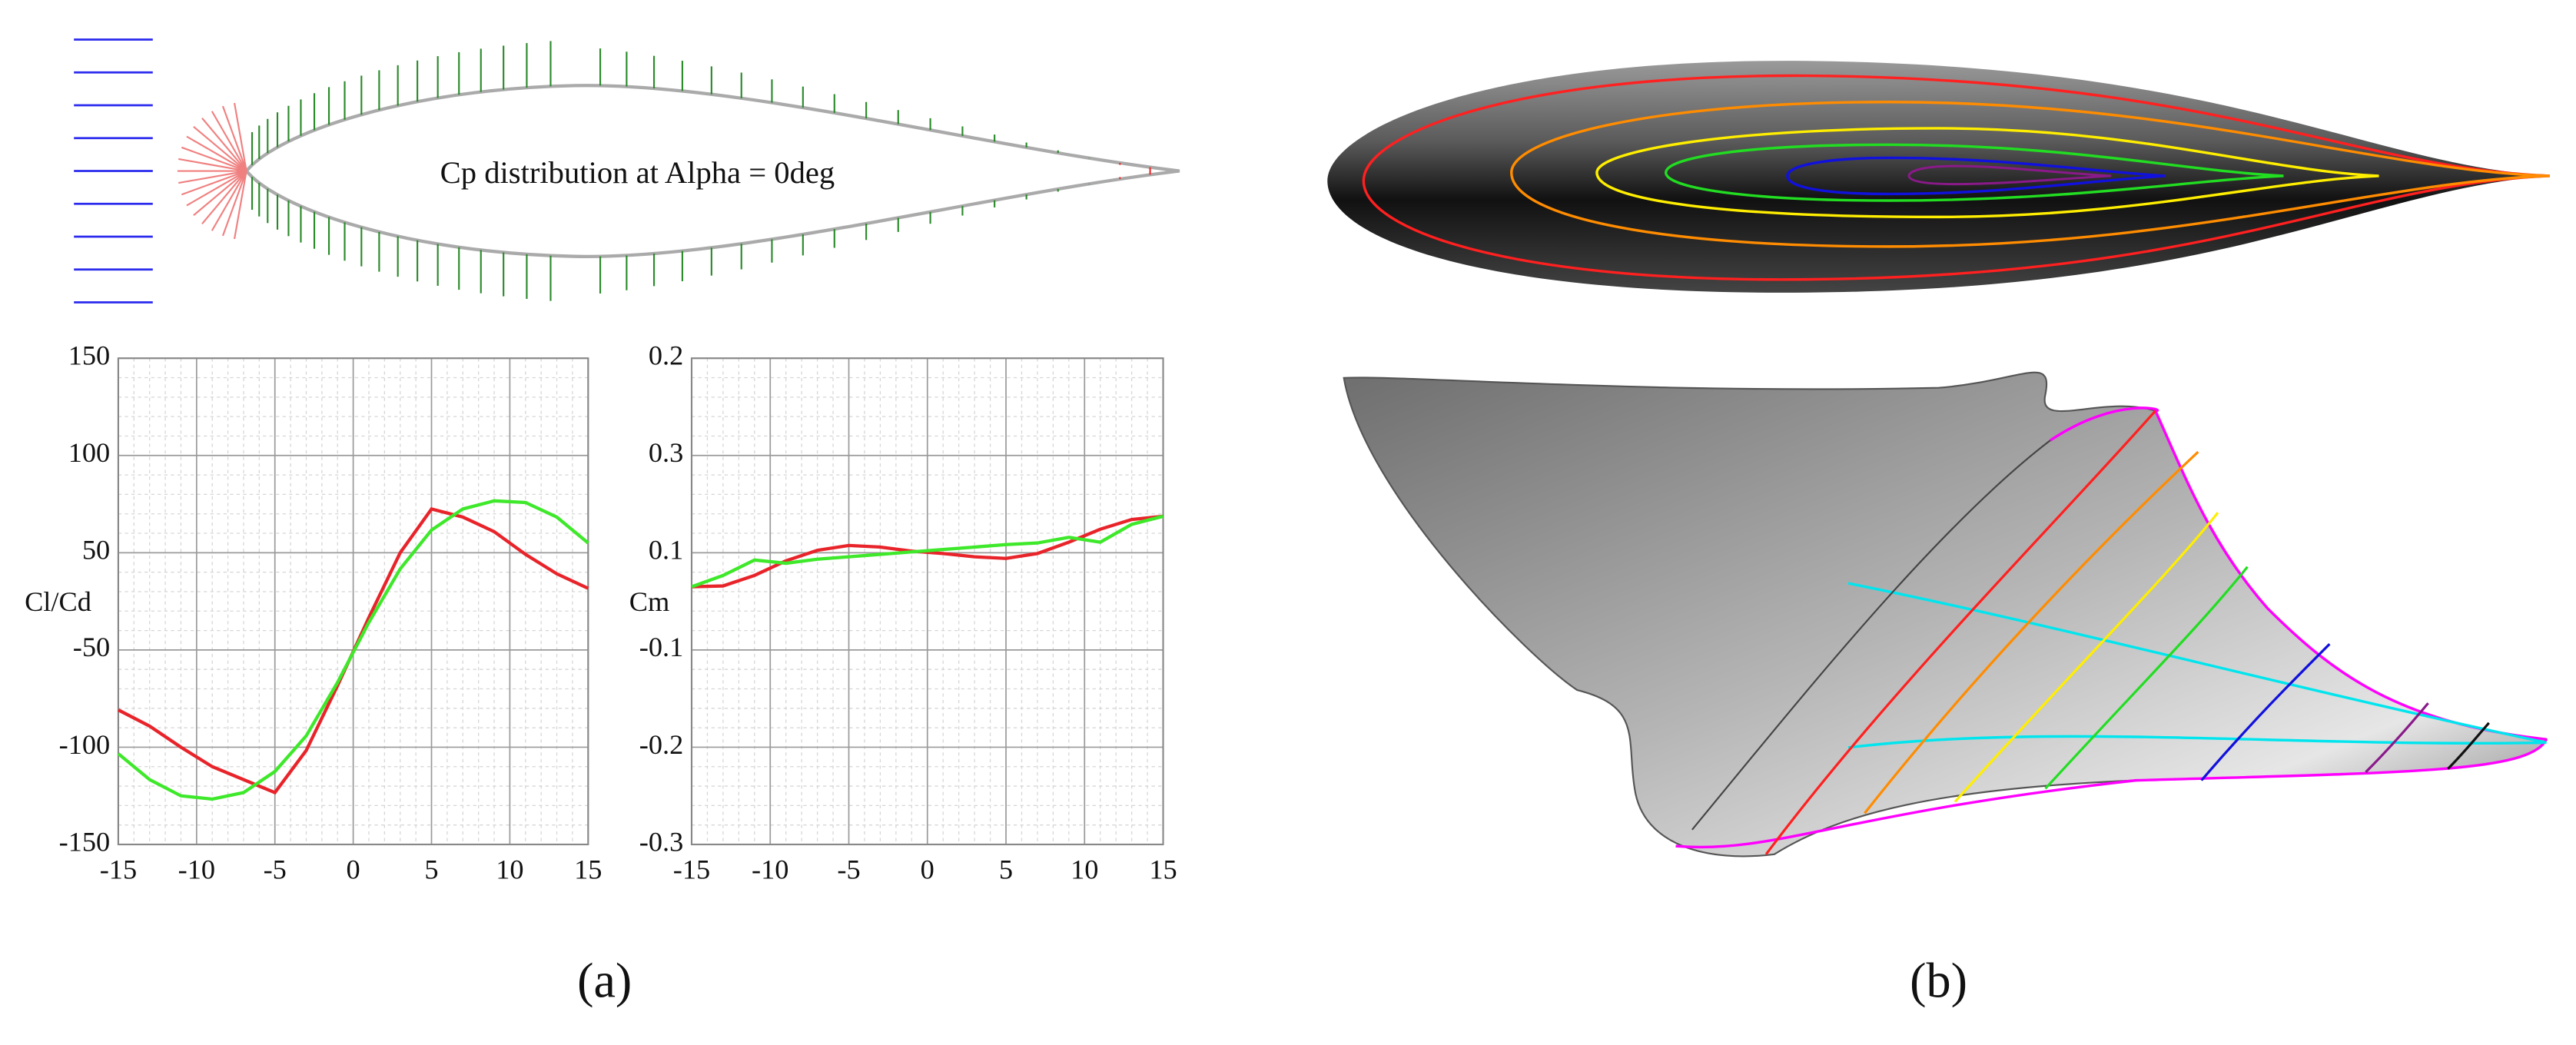 This screenshot has height=1045, width=2576. What do you see at coordinates (637, 172) in the screenshot?
I see `cp-annotation: Cp distribution at Alpha = 0deg` at bounding box center [637, 172].